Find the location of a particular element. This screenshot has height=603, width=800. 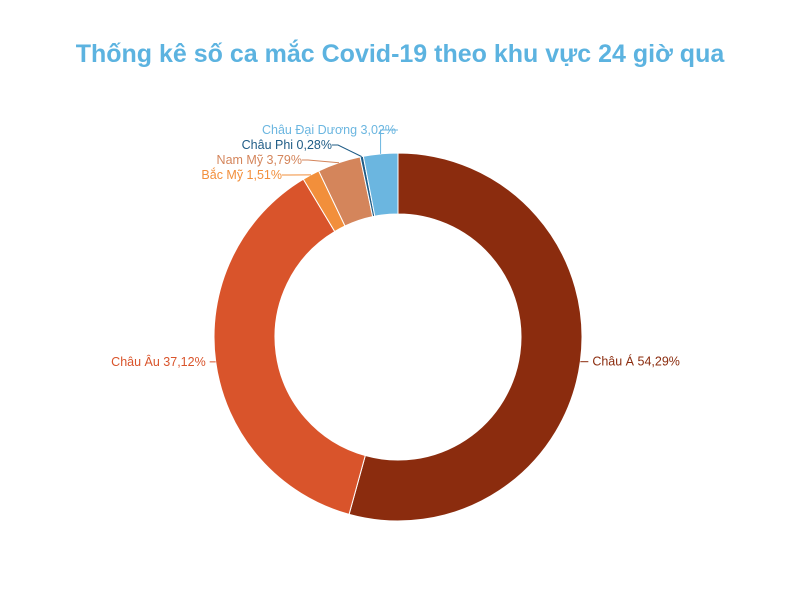

label-chau-au: Châu Âu 37,12% is located at coordinates (158, 361).